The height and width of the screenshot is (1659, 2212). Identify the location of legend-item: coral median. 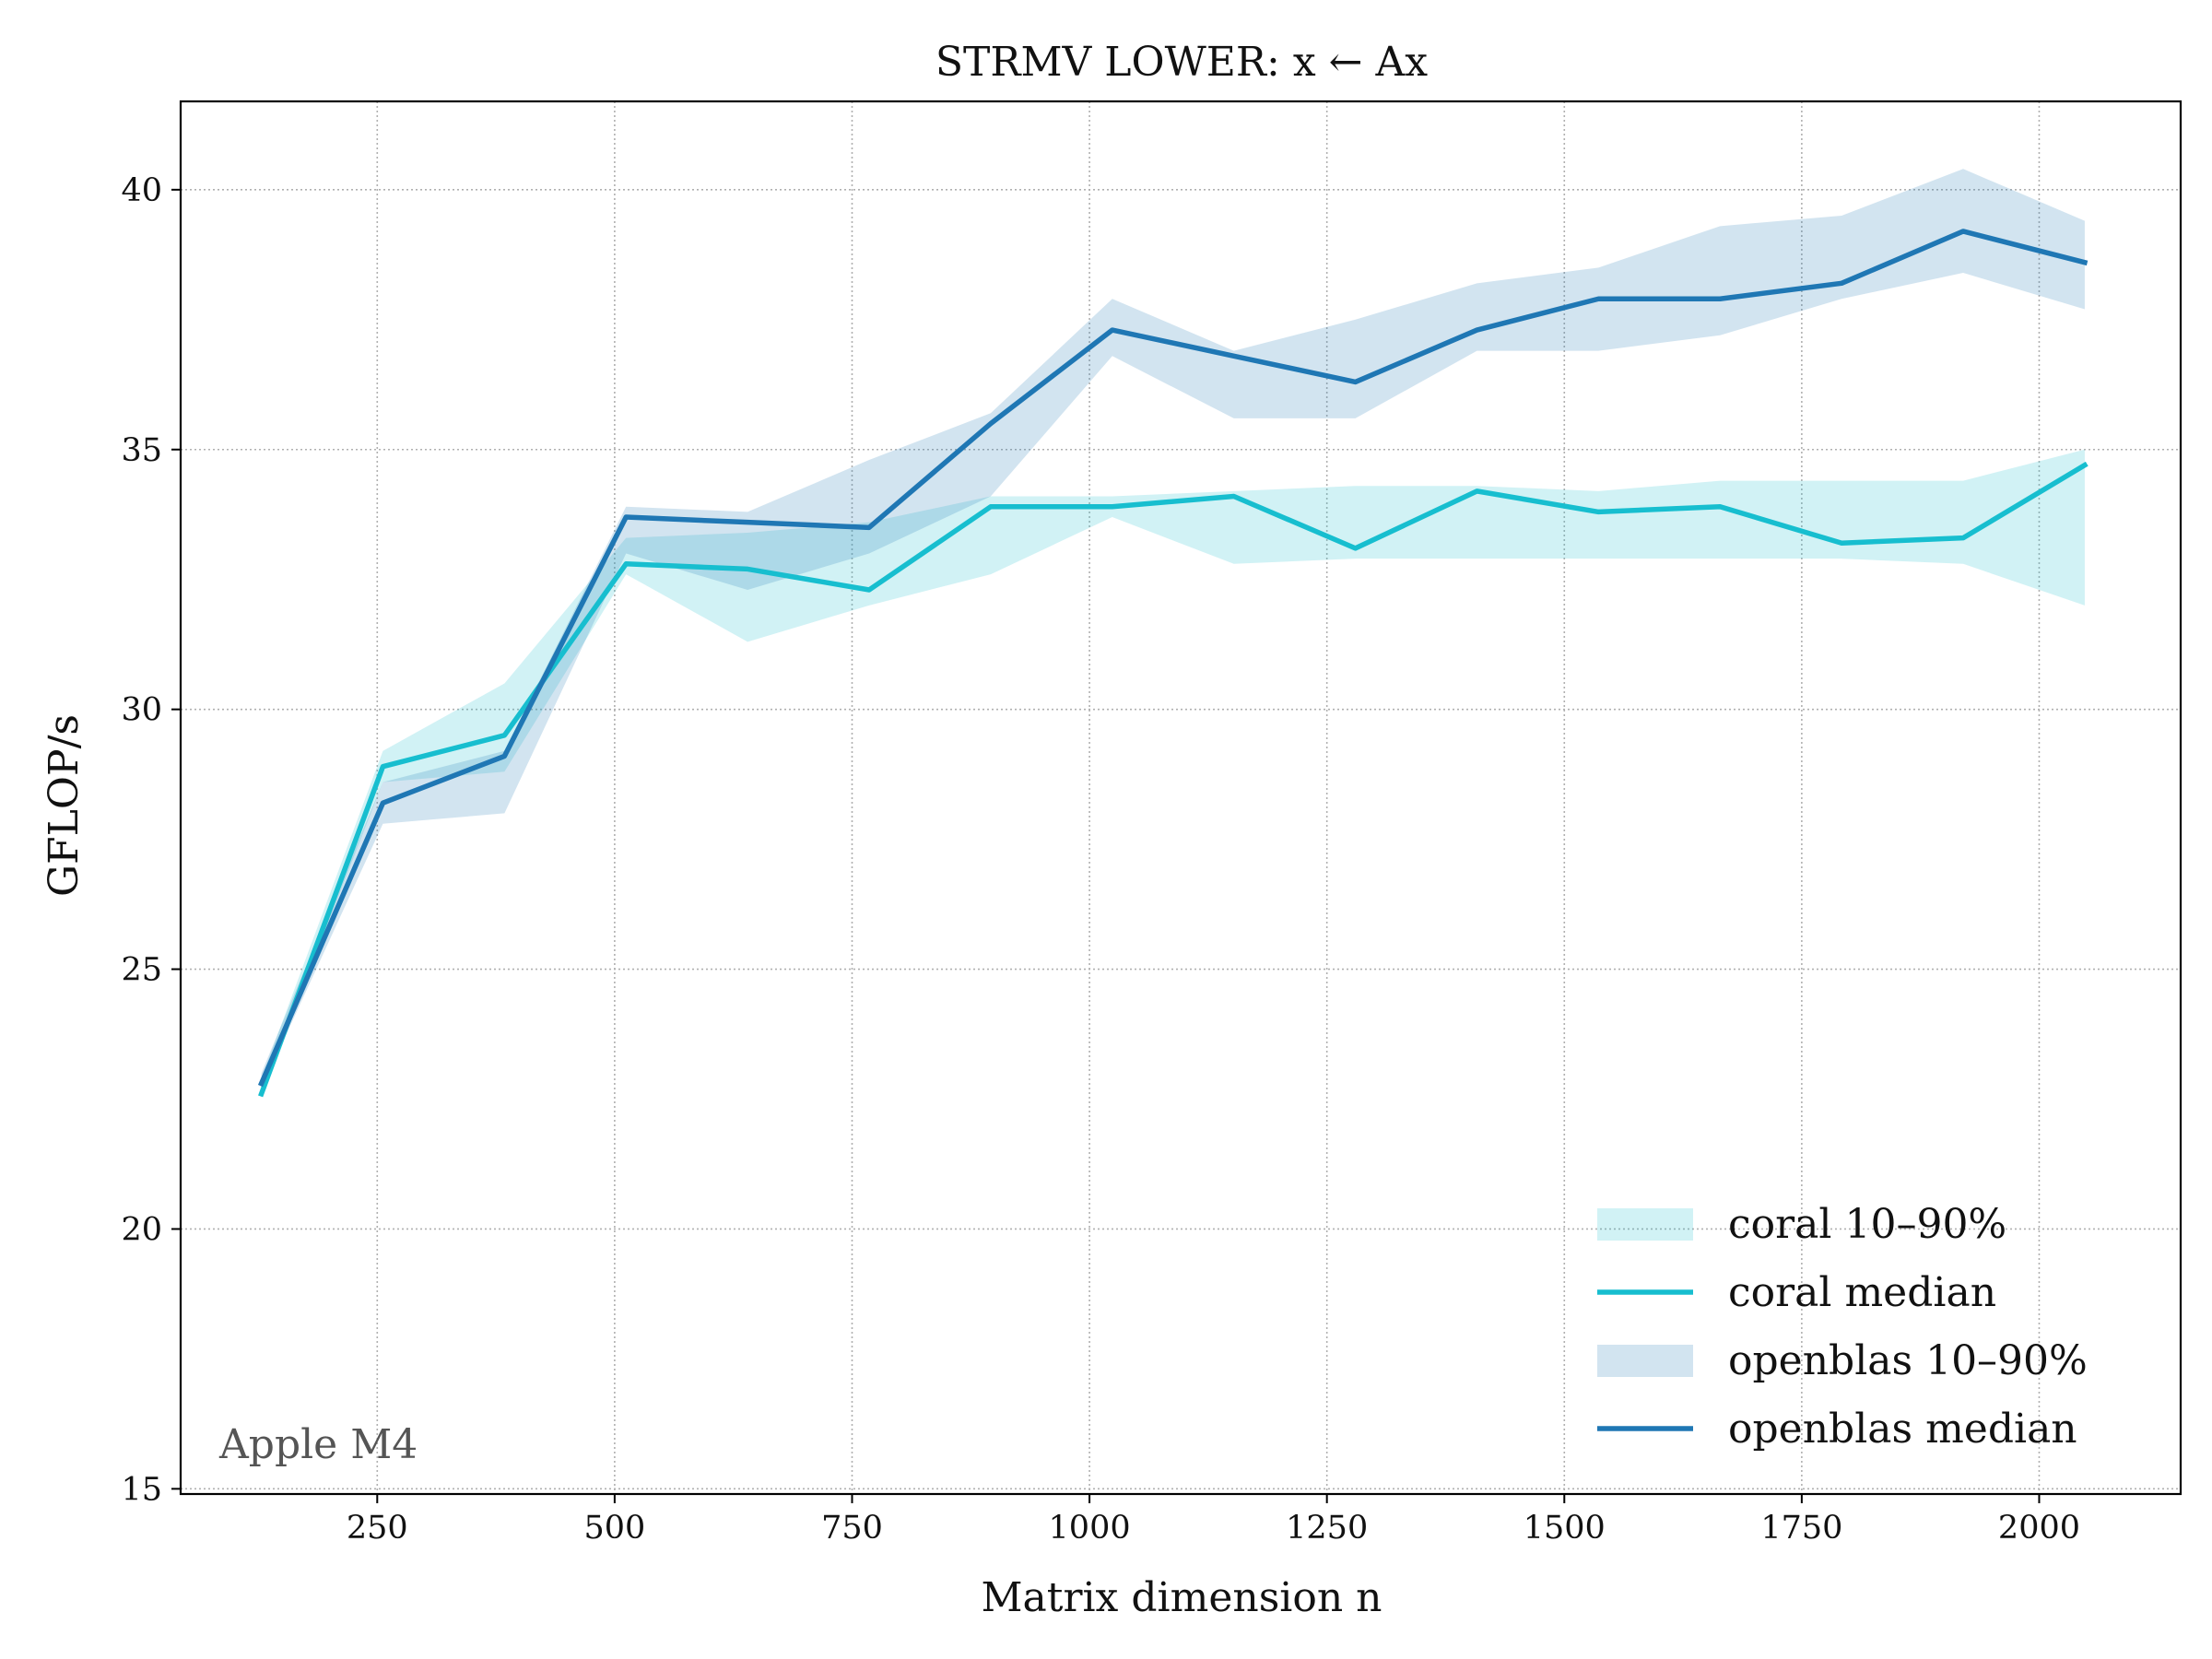
(1796, 1292).